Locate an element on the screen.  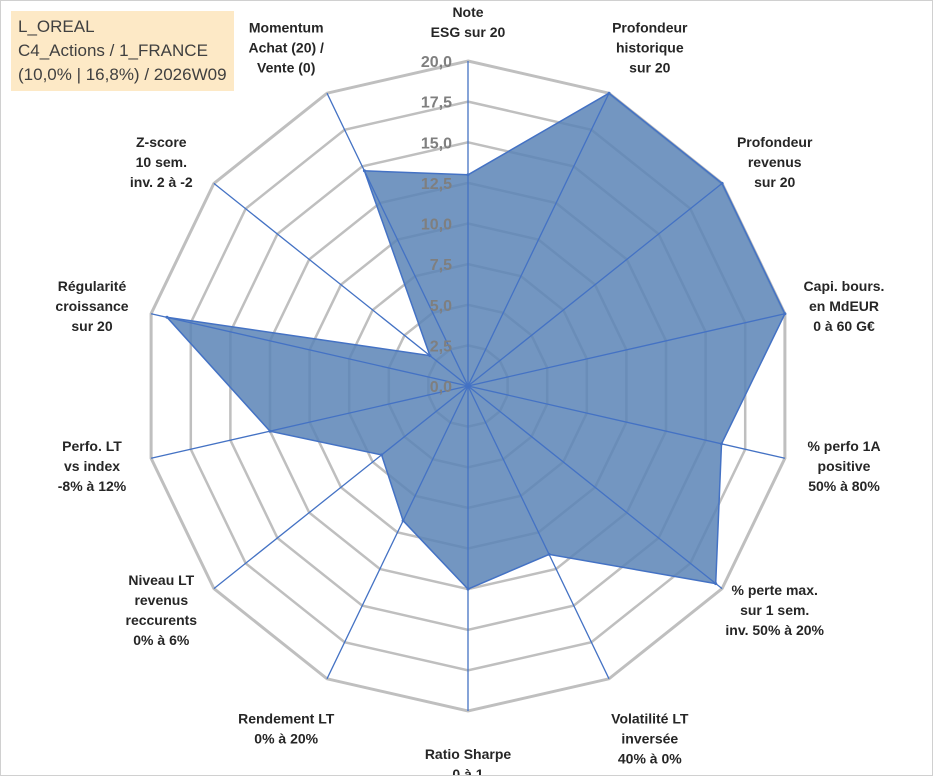
info-ticker: L_OREAL is located at coordinates (56, 26).